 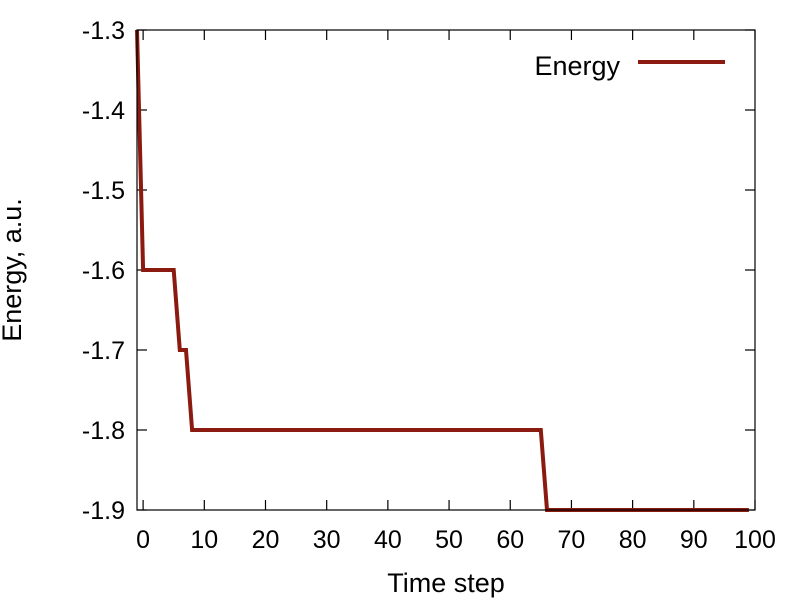 I want to click on y-tick-label: -1.8, so click(x=103, y=431).